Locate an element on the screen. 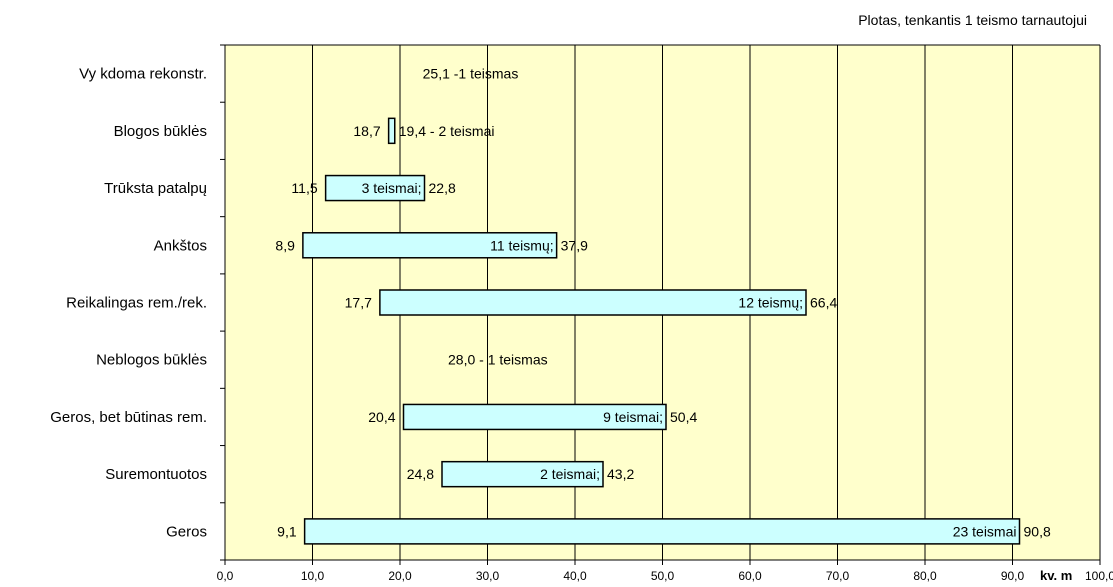  x-tick-label: 0,0 is located at coordinates (225, 576).